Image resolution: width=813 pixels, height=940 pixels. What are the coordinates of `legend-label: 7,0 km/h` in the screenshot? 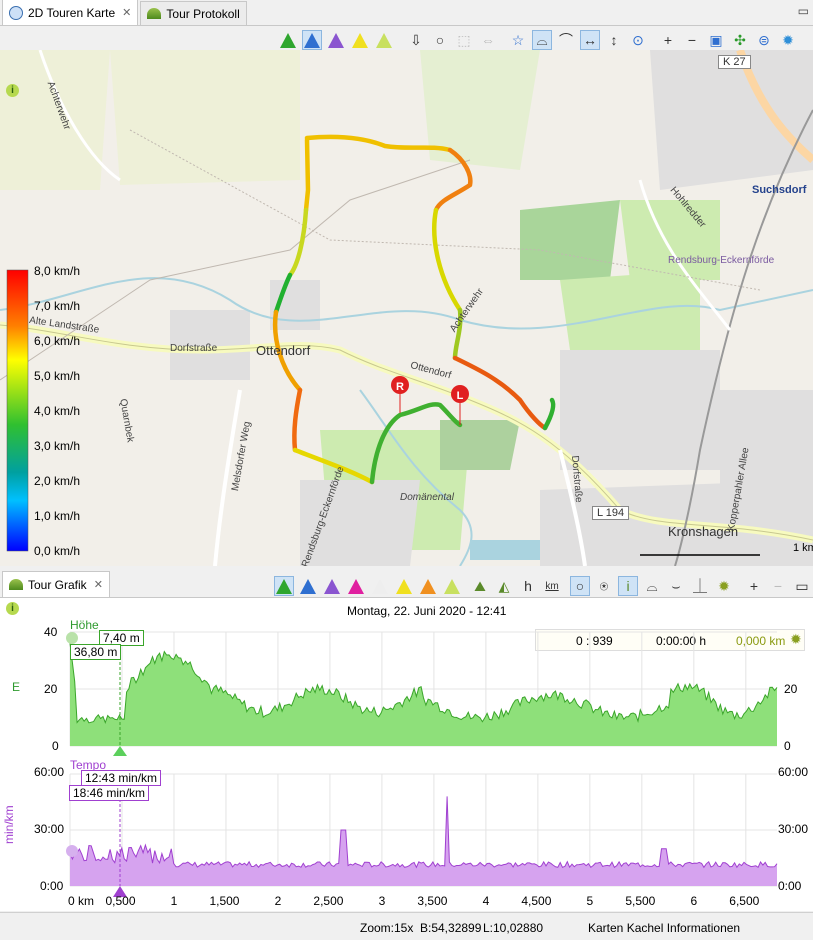 It's located at (57, 306).